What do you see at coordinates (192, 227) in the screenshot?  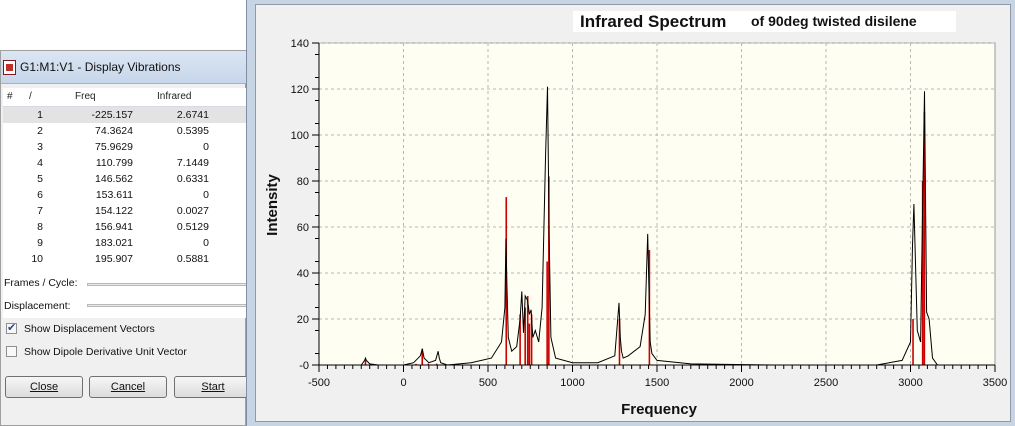 I see `infrared-cell: 0.5129` at bounding box center [192, 227].